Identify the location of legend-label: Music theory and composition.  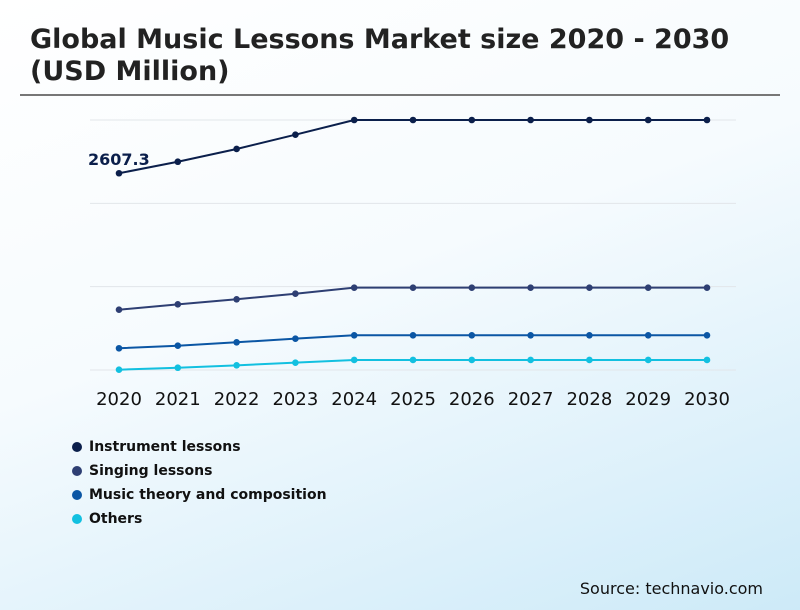
(208, 495).